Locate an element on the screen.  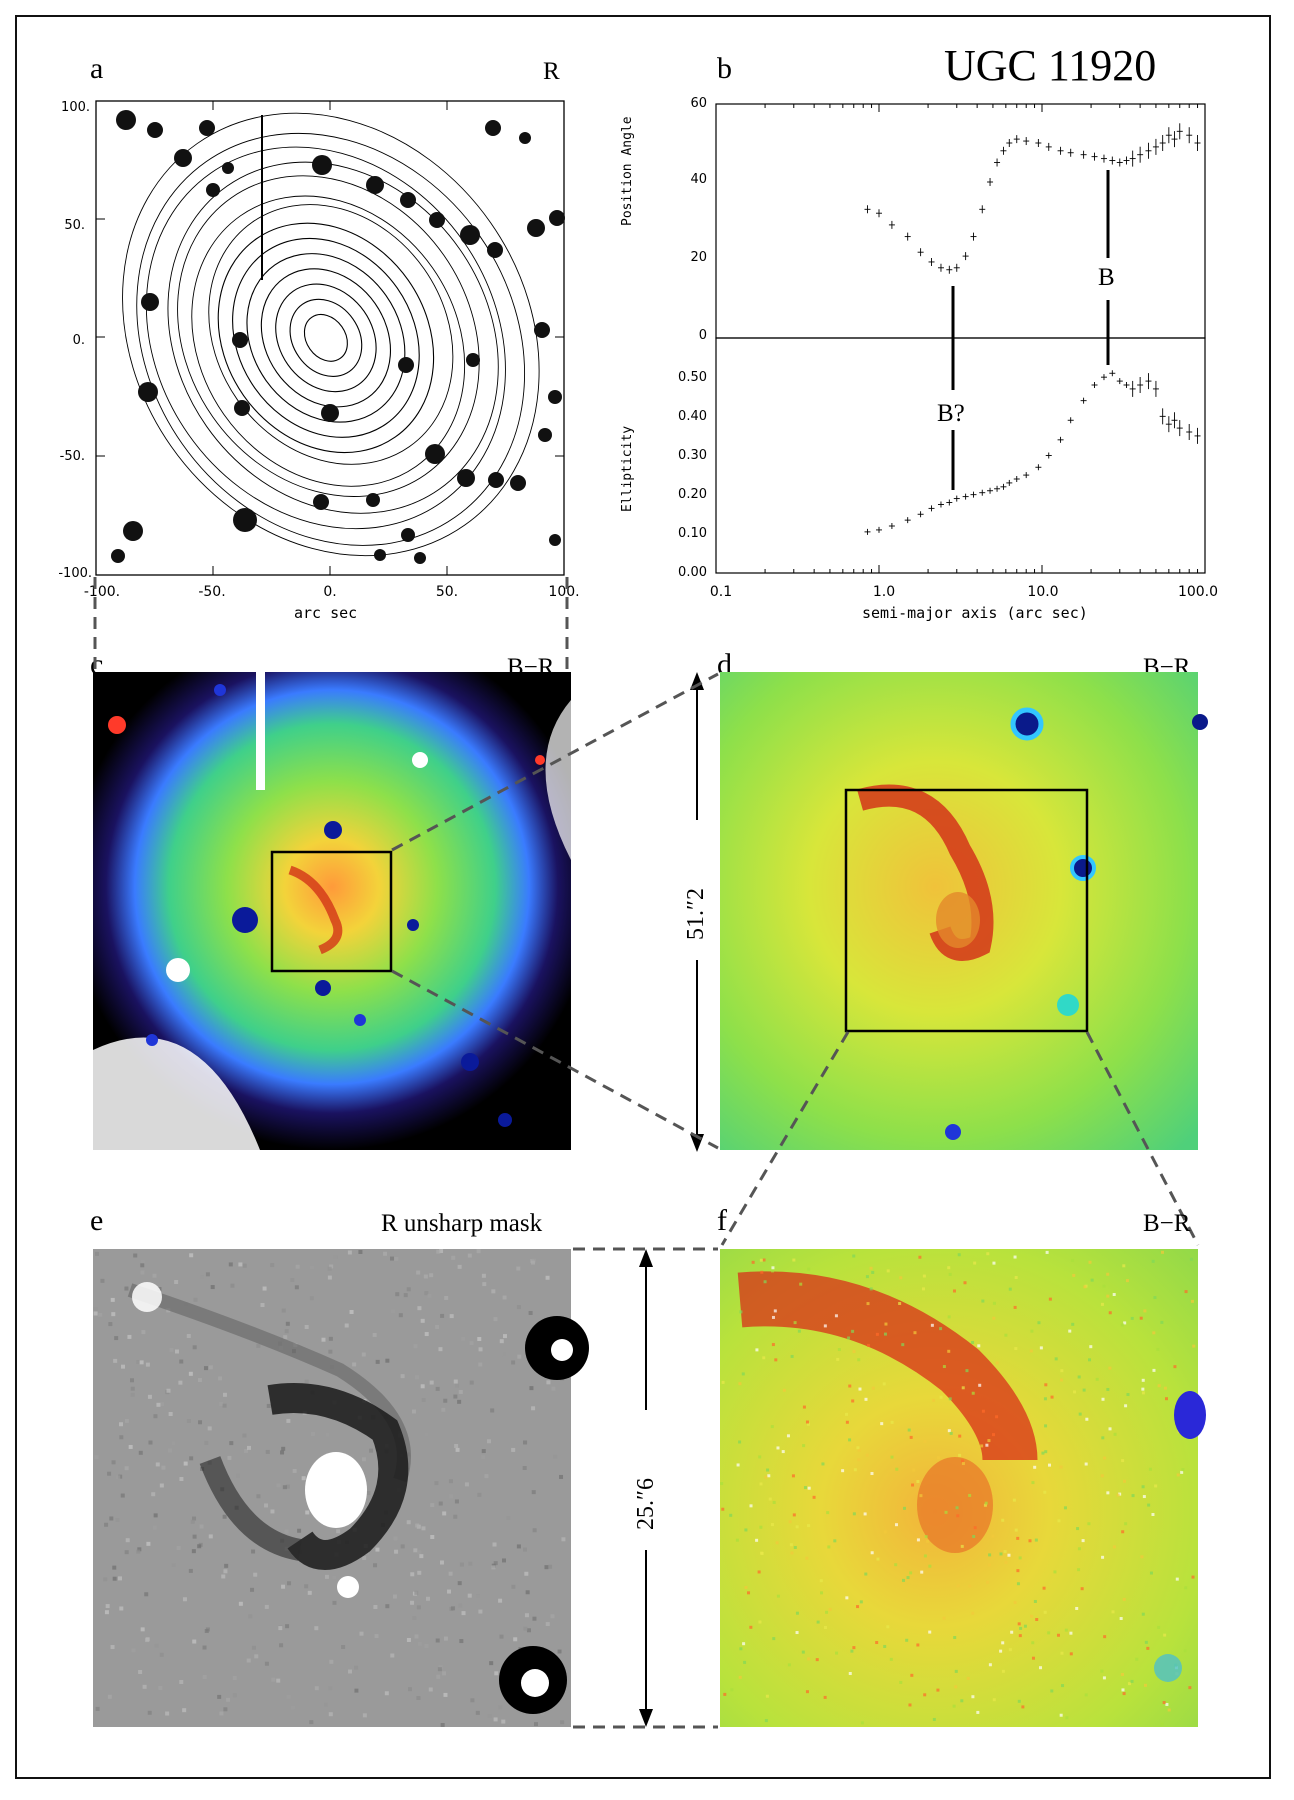
panel-b-xtick: 100.0 is located at coordinates (1198, 592).